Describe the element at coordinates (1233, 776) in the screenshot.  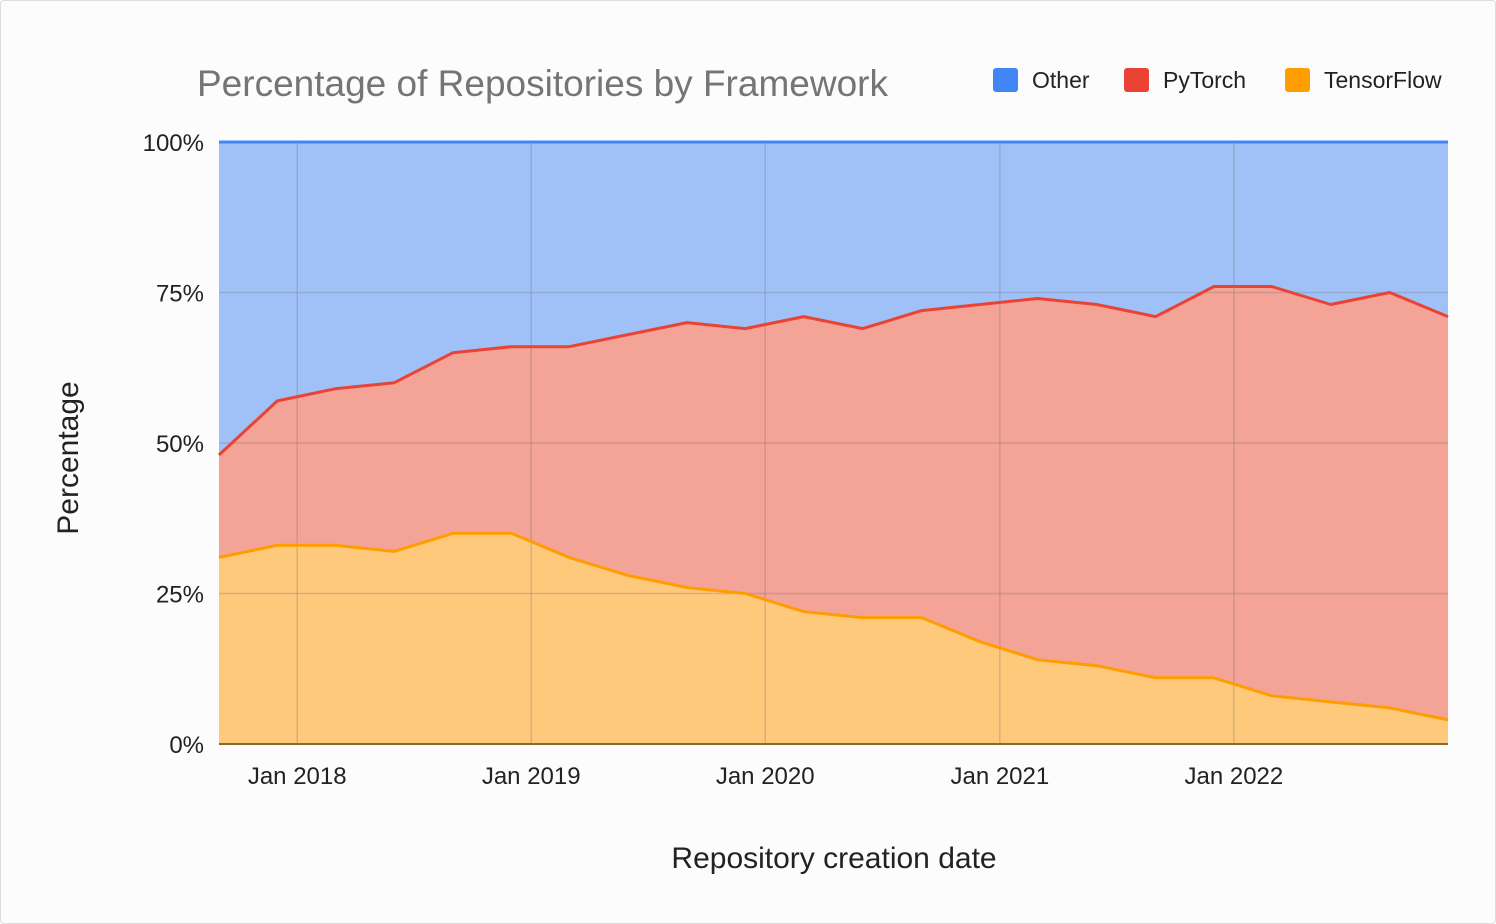
I see `x-tick-label: Jan 2022` at that location.